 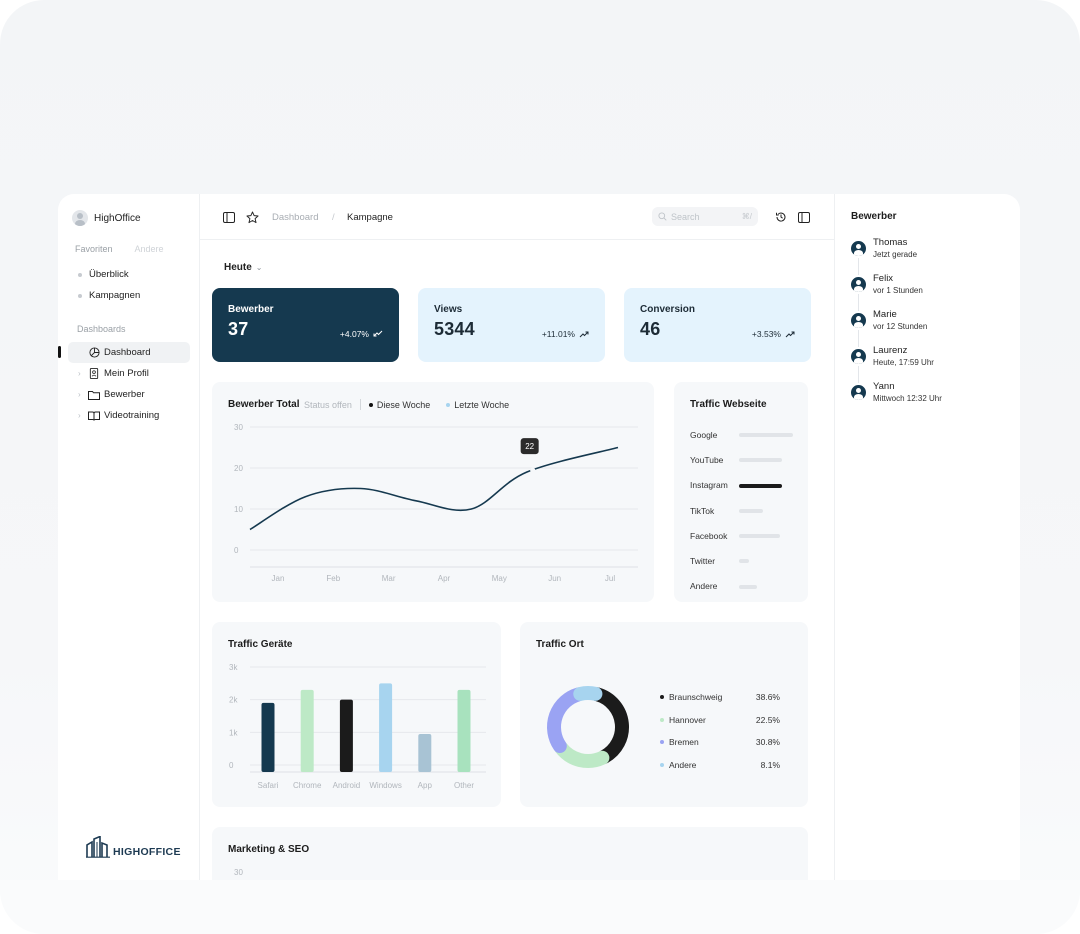 I want to click on feed-item: Marie vor 12 Stunden, so click(x=896, y=328).